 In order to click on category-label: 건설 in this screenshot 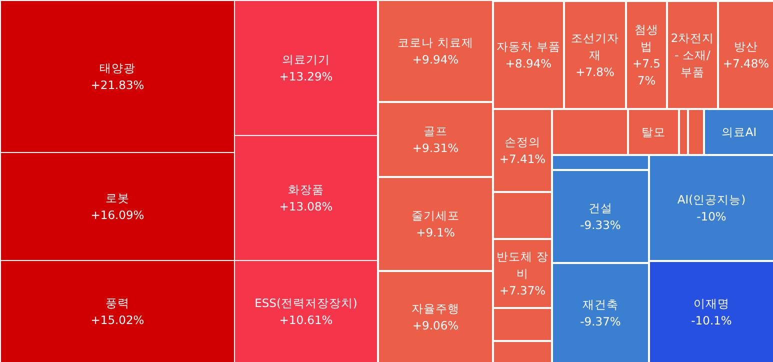, I will do `click(600, 208)`.